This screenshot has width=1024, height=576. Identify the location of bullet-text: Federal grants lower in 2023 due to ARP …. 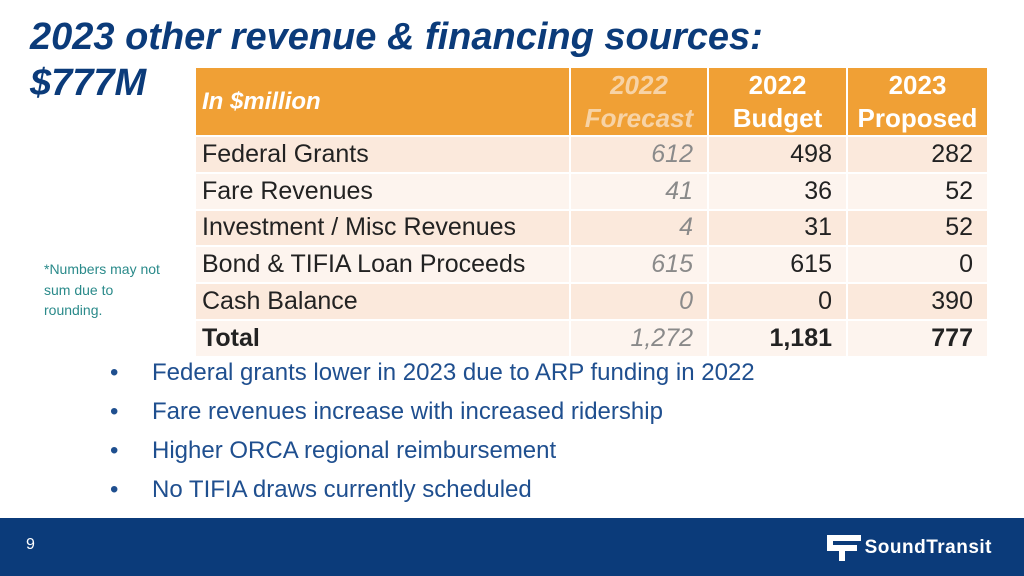
(453, 372).